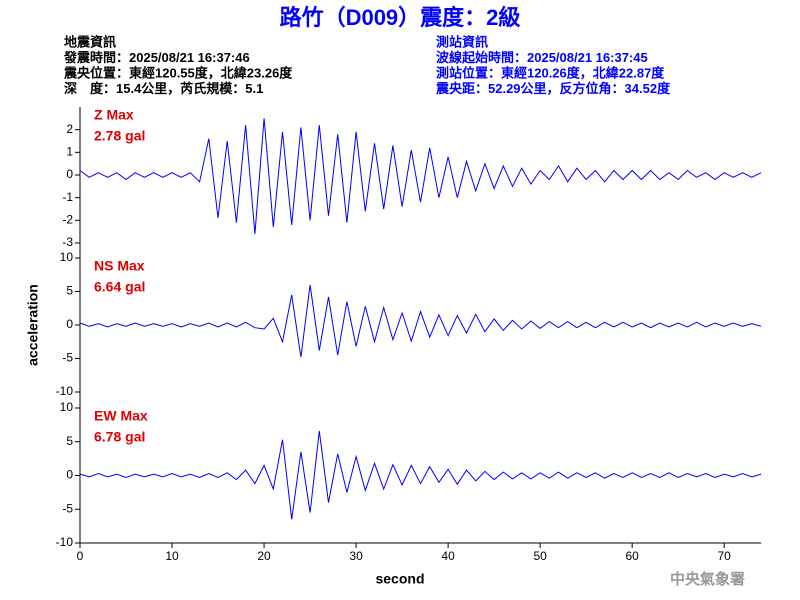 Image resolution: width=800 pixels, height=600 pixels. What do you see at coordinates (540, 556) in the screenshot?
I see `x-tick-label: 50` at bounding box center [540, 556].